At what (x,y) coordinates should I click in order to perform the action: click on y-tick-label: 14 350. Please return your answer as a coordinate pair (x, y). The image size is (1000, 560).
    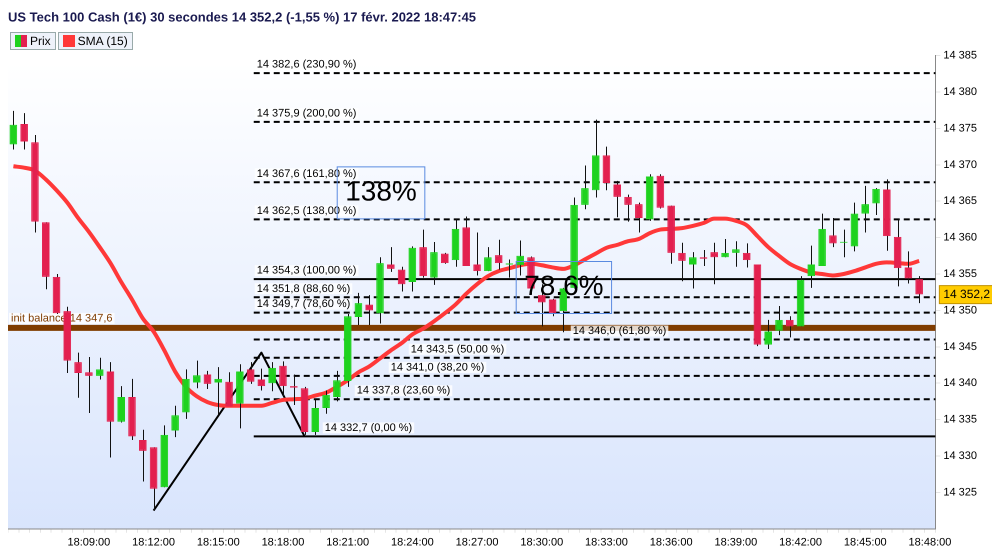
    Looking at the image, I should click on (960, 310).